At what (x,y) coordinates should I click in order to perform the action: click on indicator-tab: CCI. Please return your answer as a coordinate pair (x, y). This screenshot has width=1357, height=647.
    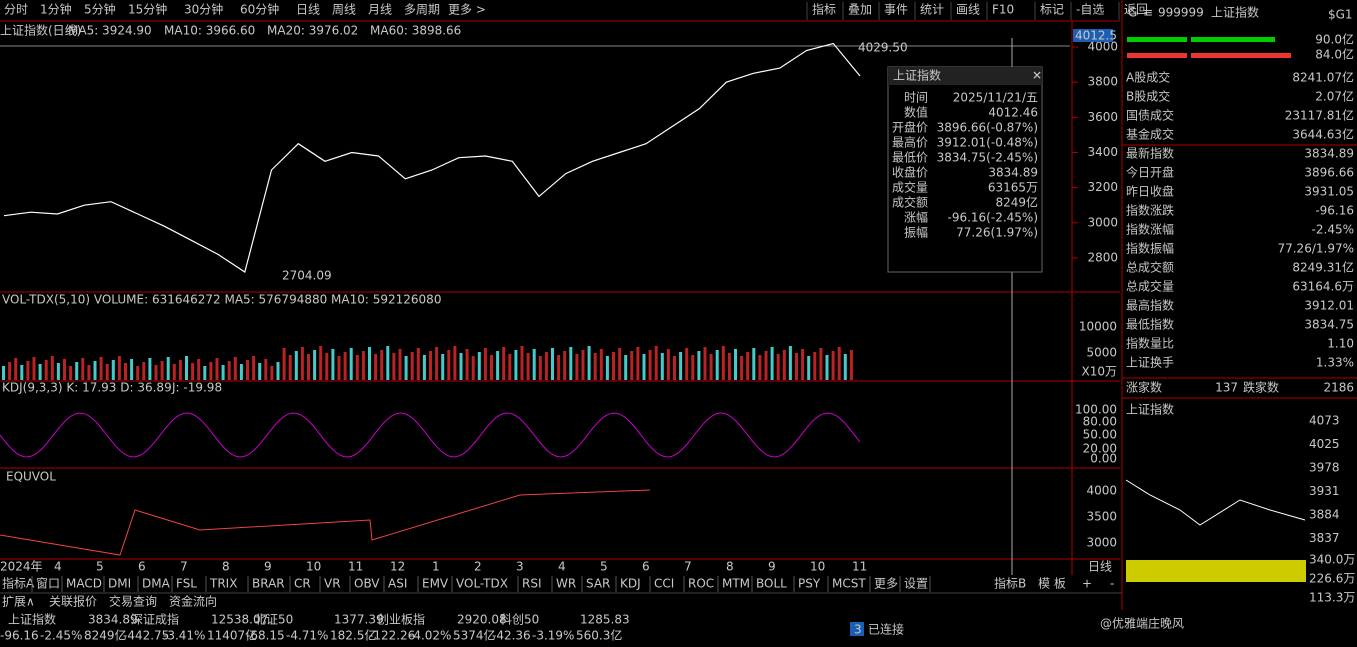
    Looking at the image, I should click on (664, 584).